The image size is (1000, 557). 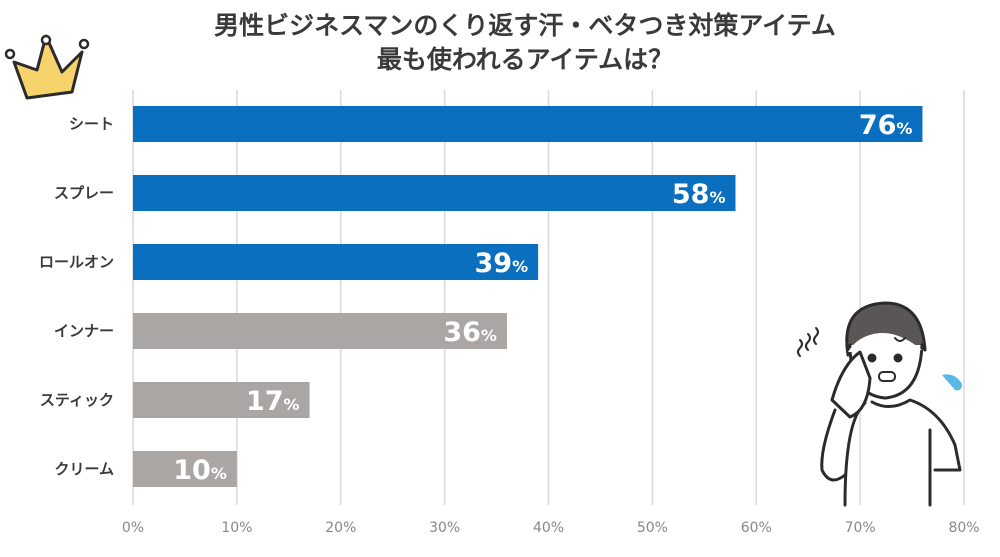 I want to click on sweating-man-illustration, so click(x=879, y=404).